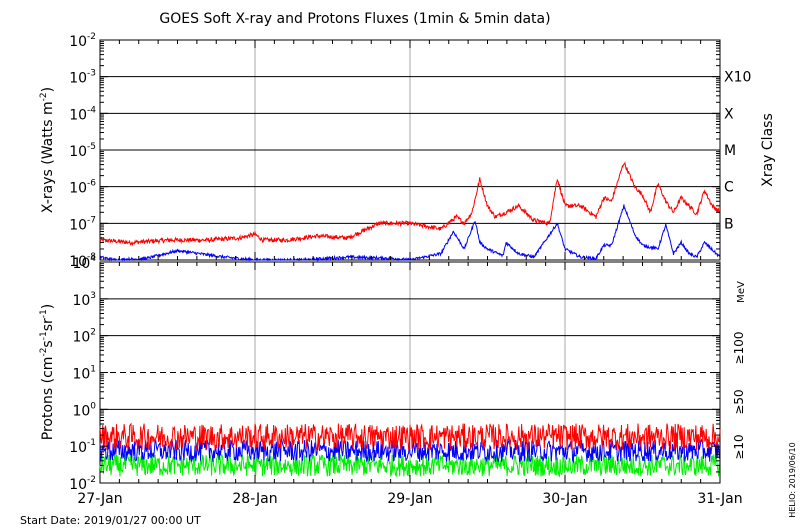 The width and height of the screenshot is (800, 530). I want to click on xray-y-tick-label: 10⁻⁵, so click(82, 151).